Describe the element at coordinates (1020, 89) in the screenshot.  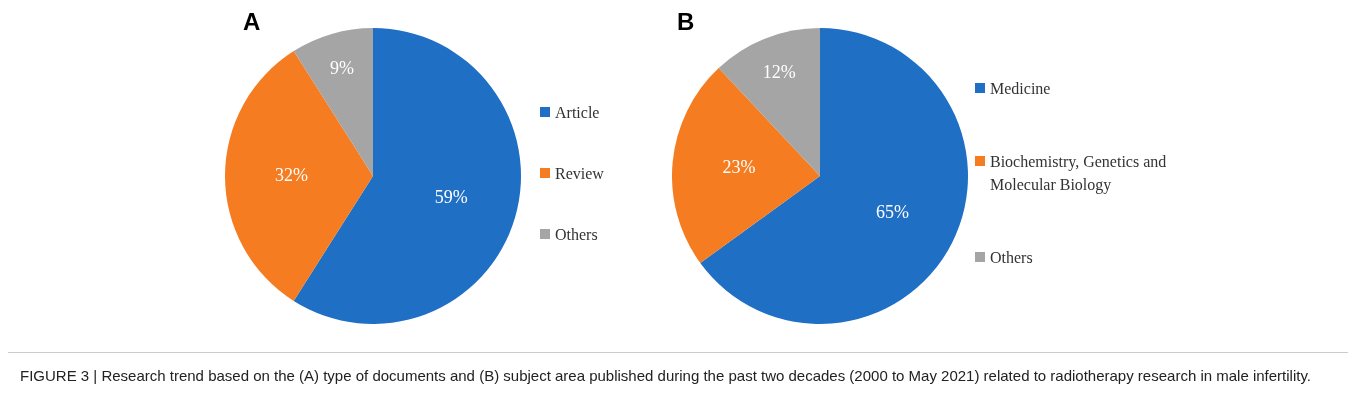
I see `legend-label: Medicine` at that location.